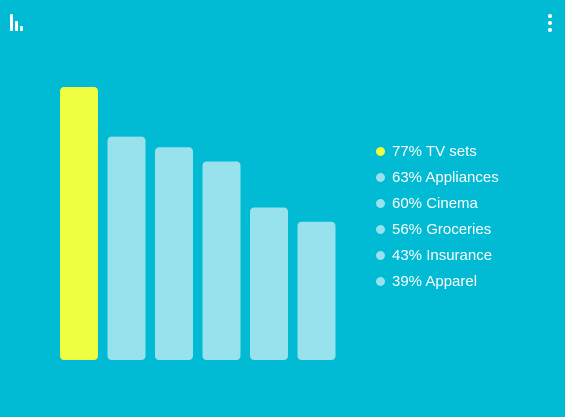  Describe the element at coordinates (442, 229) in the screenshot. I see `legend-label: 56% Groceries` at that location.